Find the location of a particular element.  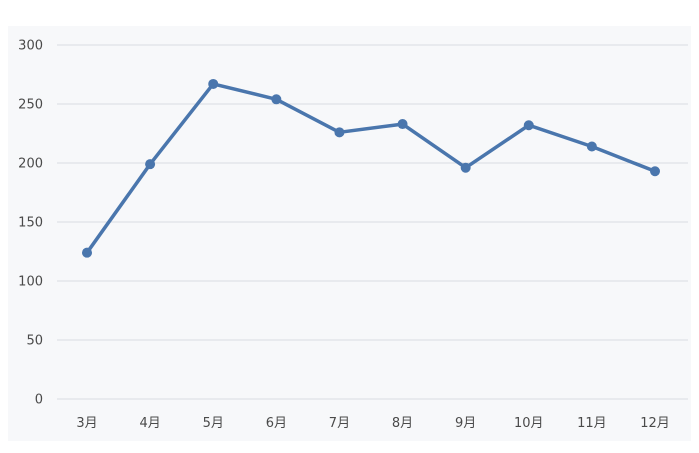

y-tick-label: 150 is located at coordinates (30, 223).